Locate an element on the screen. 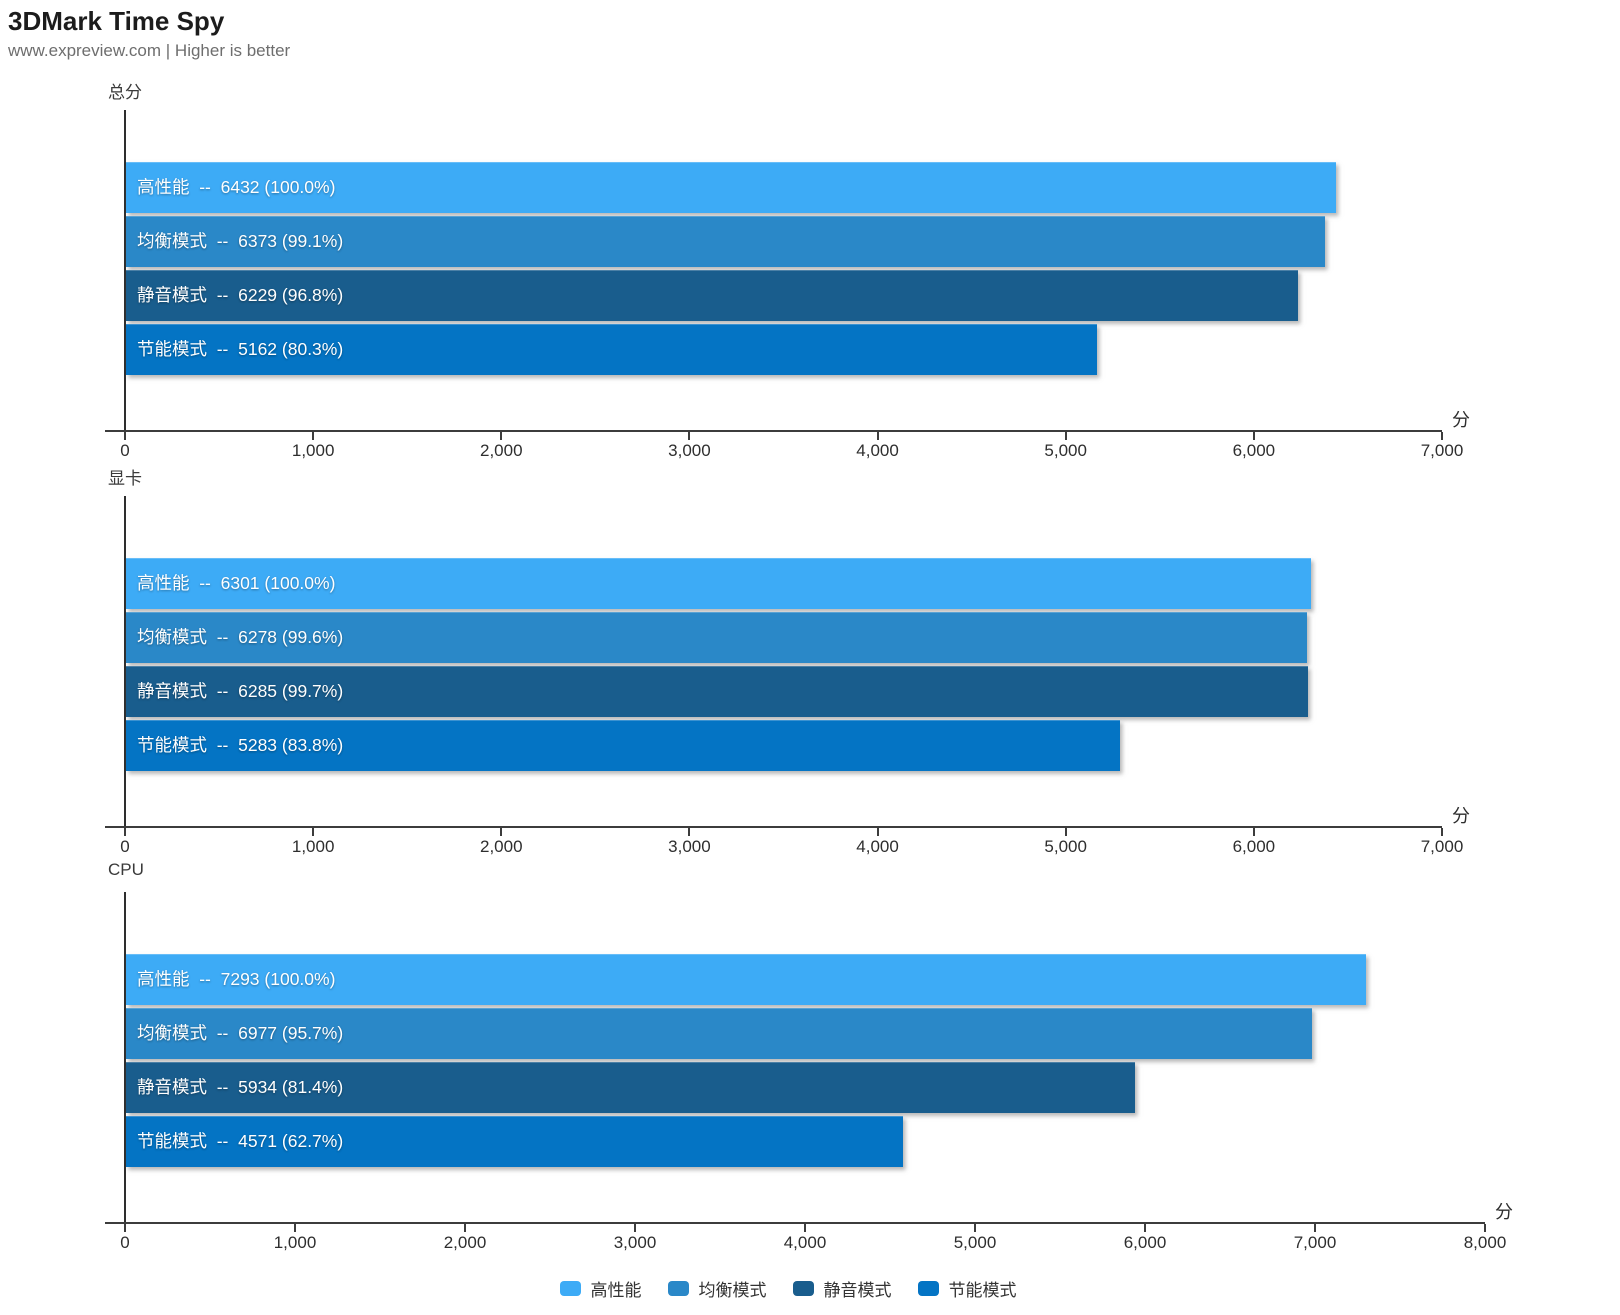 The image size is (1620, 1315). legend: 高性能 均衡模式 静音模式 节能模式 is located at coordinates (788, 1288).